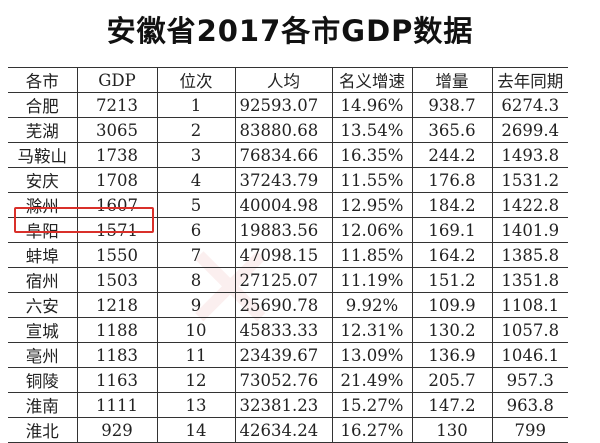  What do you see at coordinates (196, 380) in the screenshot?
I see `table-cell: 12` at bounding box center [196, 380].